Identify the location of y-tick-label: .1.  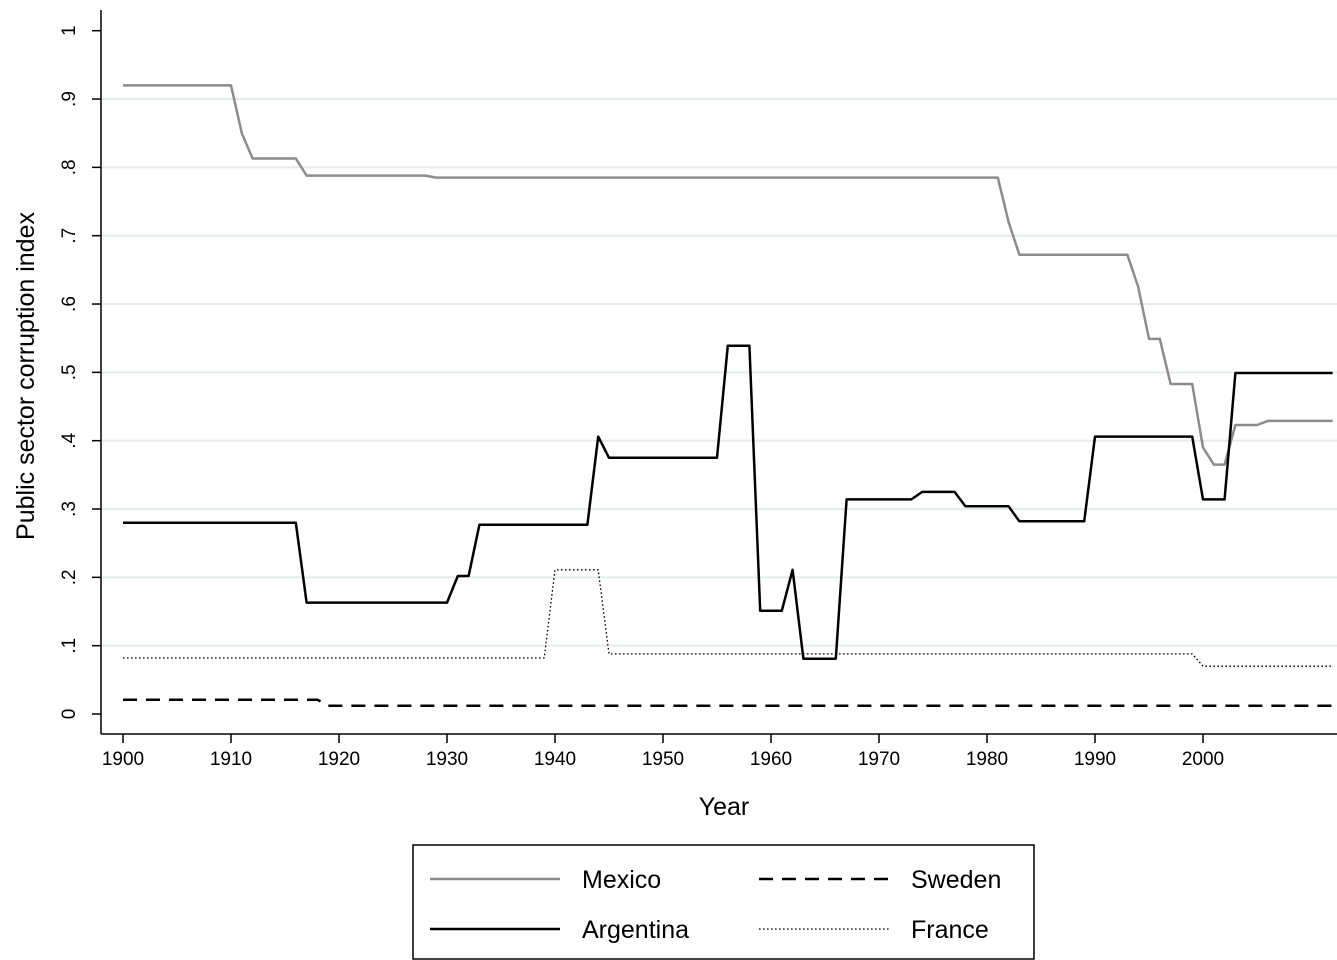
(69, 646).